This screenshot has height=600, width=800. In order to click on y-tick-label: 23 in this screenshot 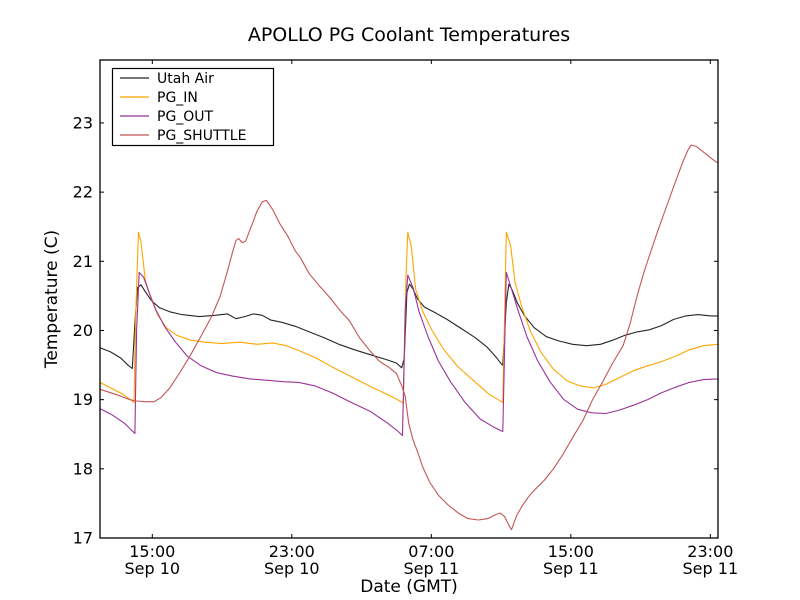, I will do `click(83, 122)`.